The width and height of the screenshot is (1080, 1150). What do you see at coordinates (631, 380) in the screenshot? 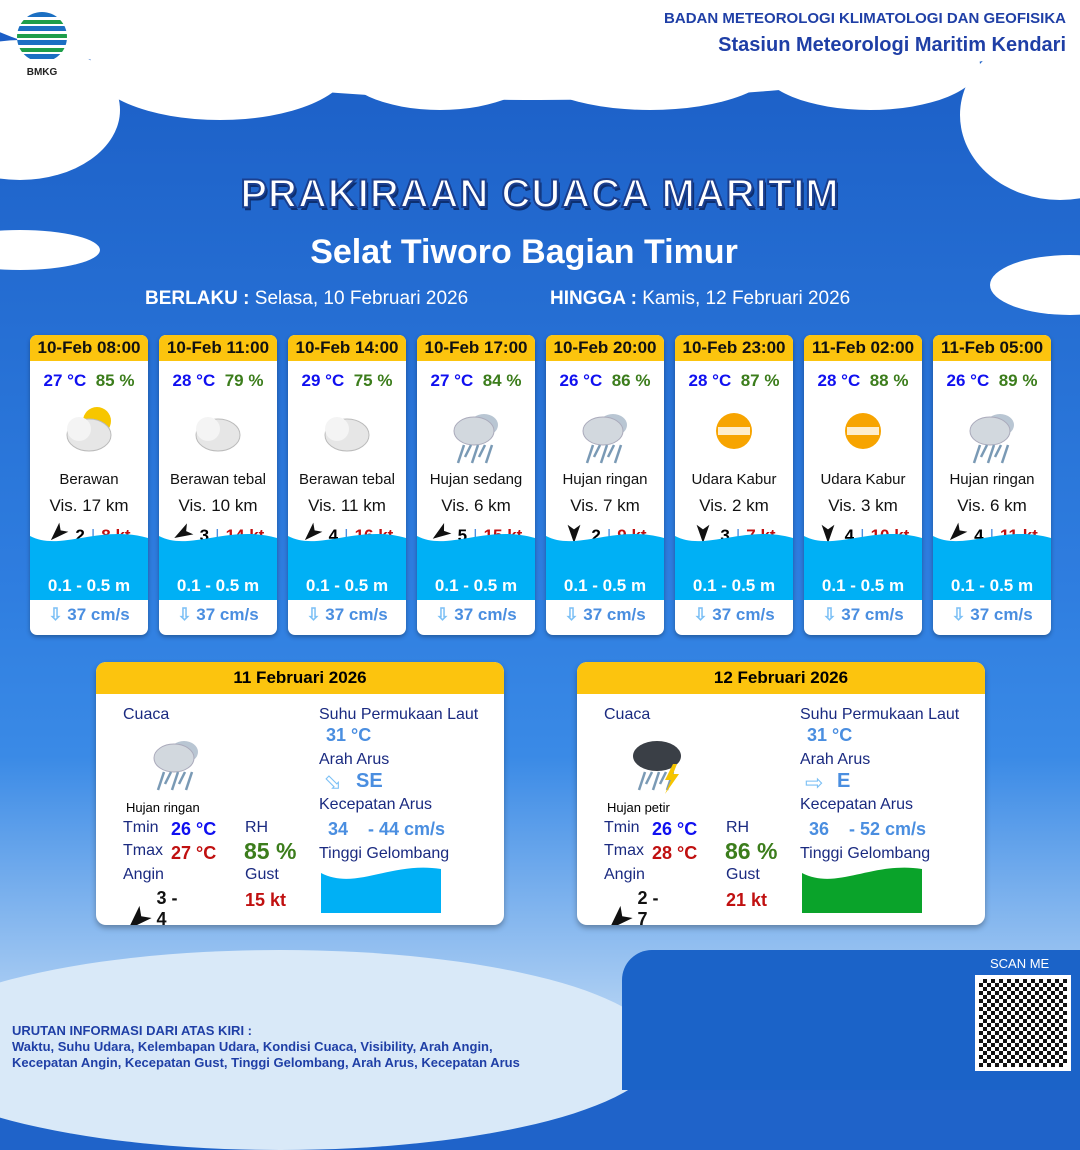
I see `humidity: 86 %` at bounding box center [631, 380].